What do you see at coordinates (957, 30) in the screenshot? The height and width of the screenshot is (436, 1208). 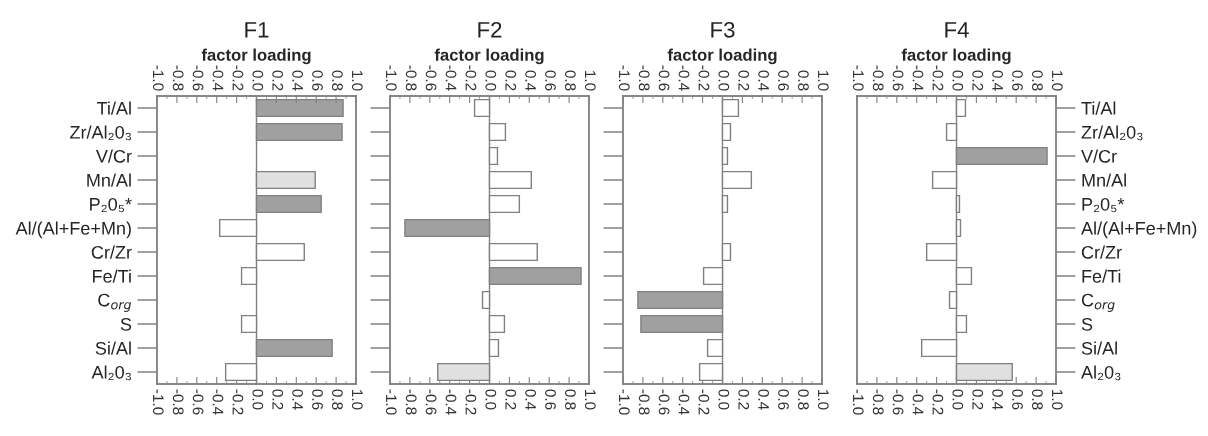 I see `chart-title: F4` at bounding box center [957, 30].